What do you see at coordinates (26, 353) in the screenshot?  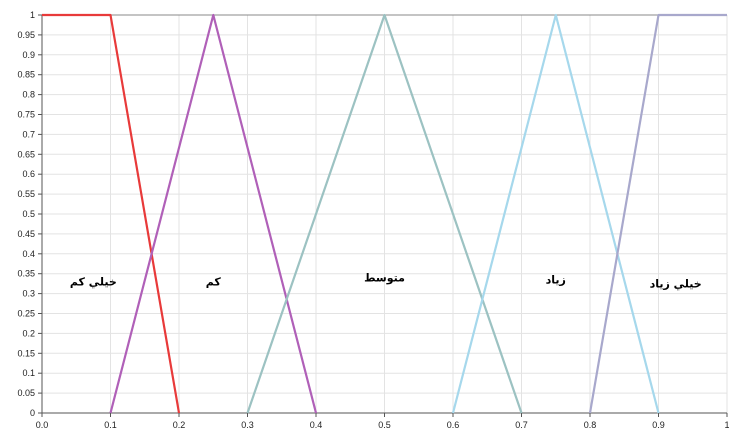 I see `y-tick-label: 0.15` at bounding box center [26, 353].